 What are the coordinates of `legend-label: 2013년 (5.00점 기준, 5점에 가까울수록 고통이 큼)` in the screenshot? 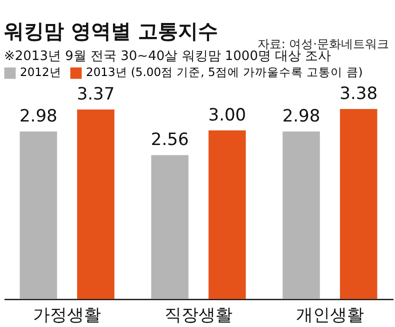 It's located at (224, 72).